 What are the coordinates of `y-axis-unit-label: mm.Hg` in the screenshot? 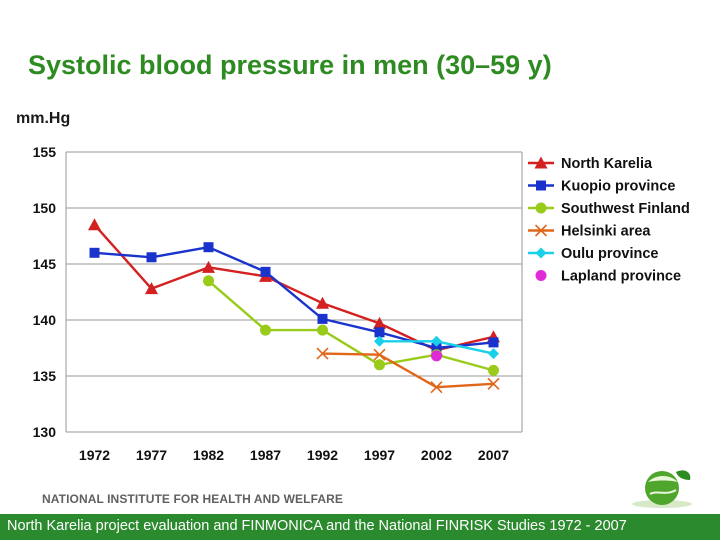 It's located at (43, 118).